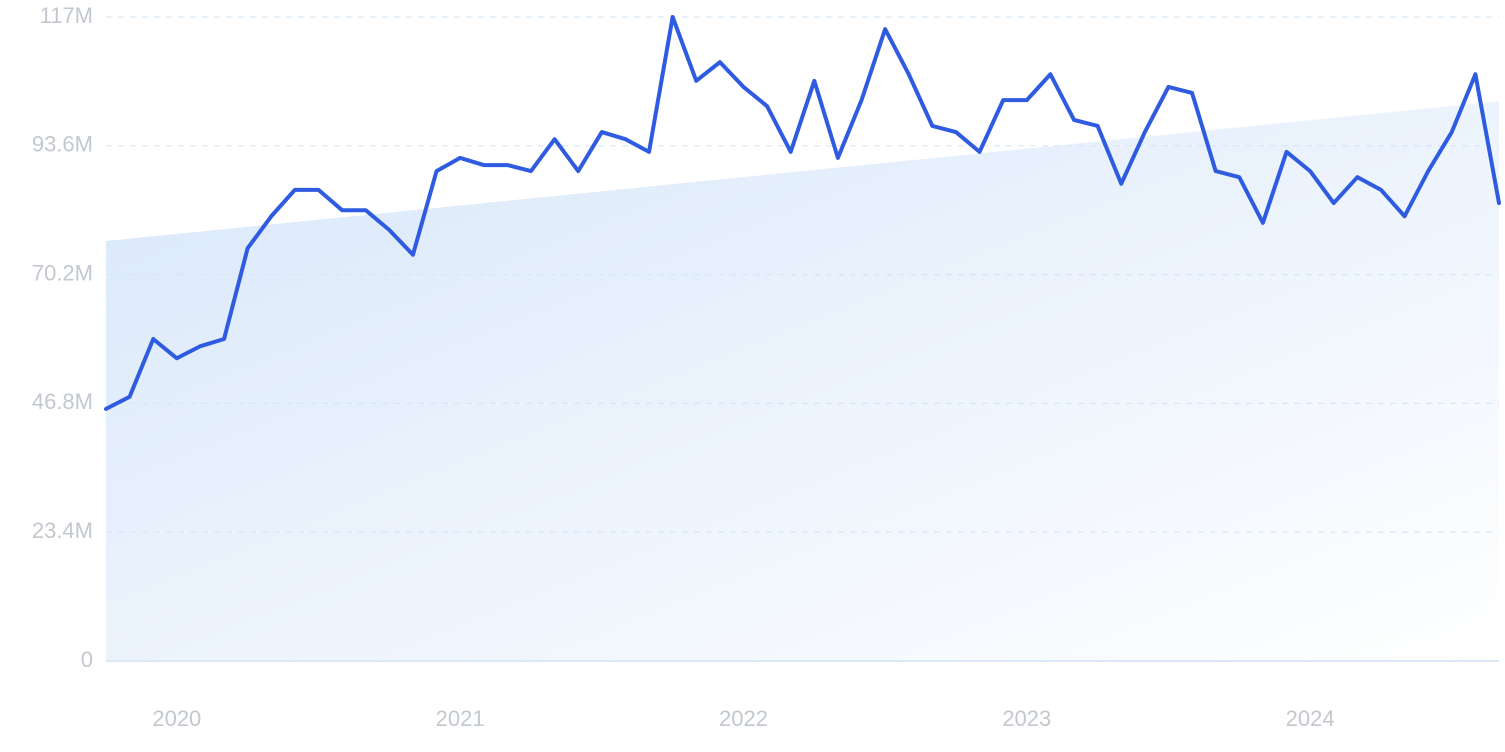  What do you see at coordinates (87, 659) in the screenshot?
I see `y-tick-label: 0` at bounding box center [87, 659].